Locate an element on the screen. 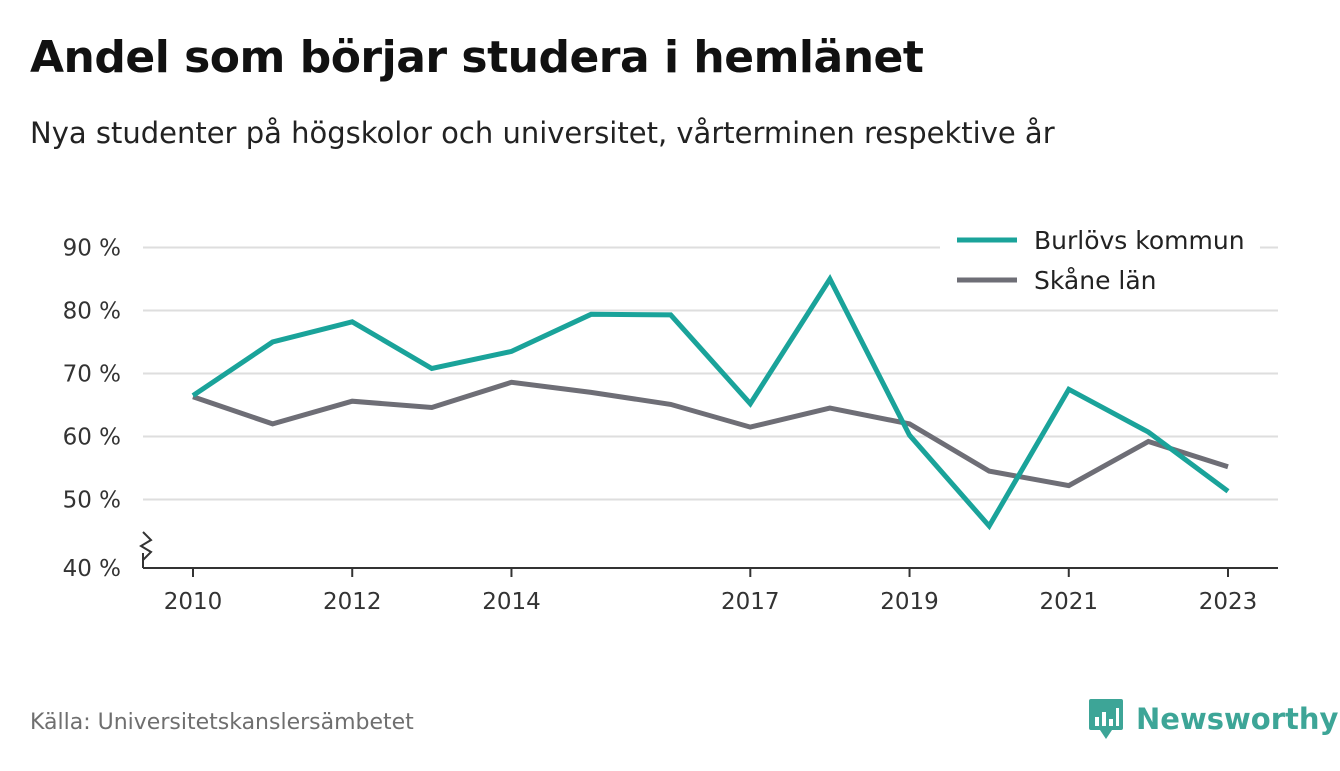  y-tick-label: 70 % is located at coordinates (92, 375).